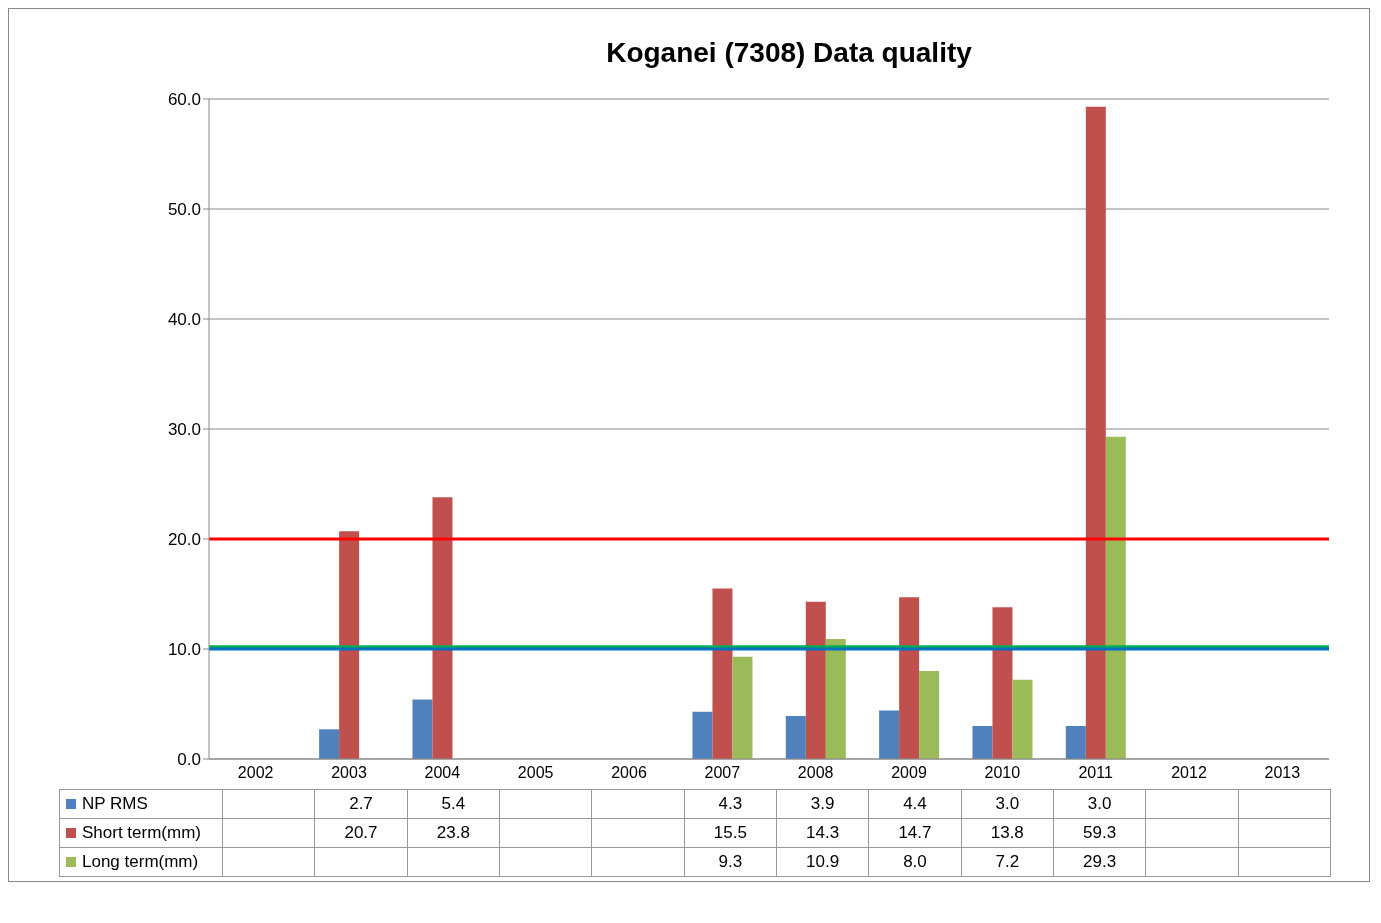 This screenshot has height=923, width=1381. What do you see at coordinates (1007, 862) in the screenshot?
I see `data-label: 7.2` at bounding box center [1007, 862].